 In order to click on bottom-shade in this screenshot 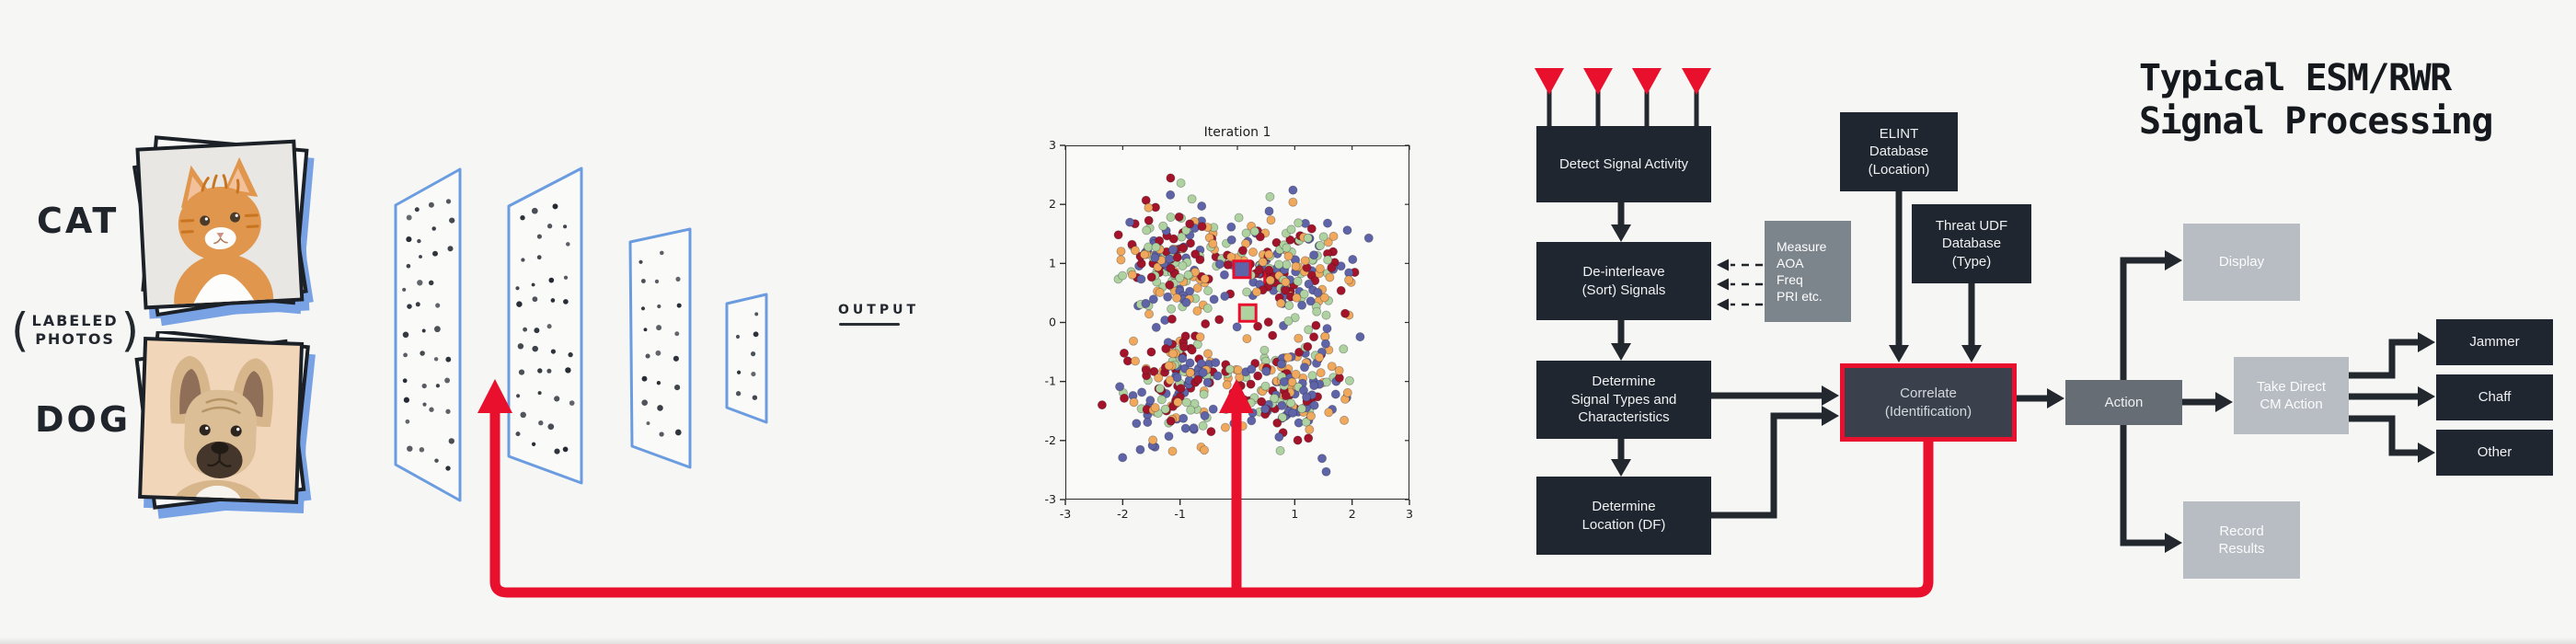, I will do `click(1288, 641)`.